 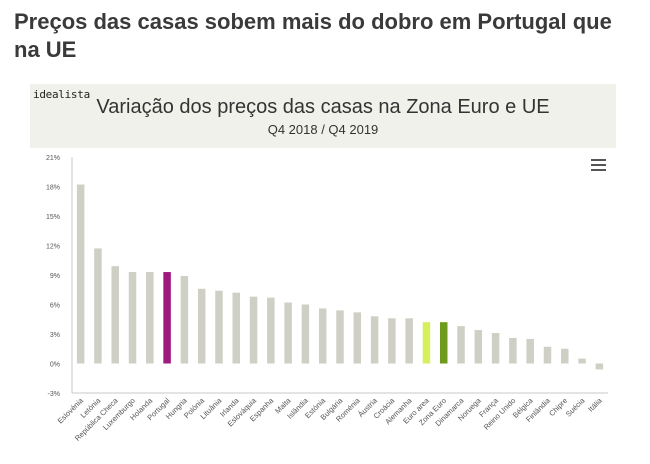 I want to click on bar--ustria, so click(x=374, y=340).